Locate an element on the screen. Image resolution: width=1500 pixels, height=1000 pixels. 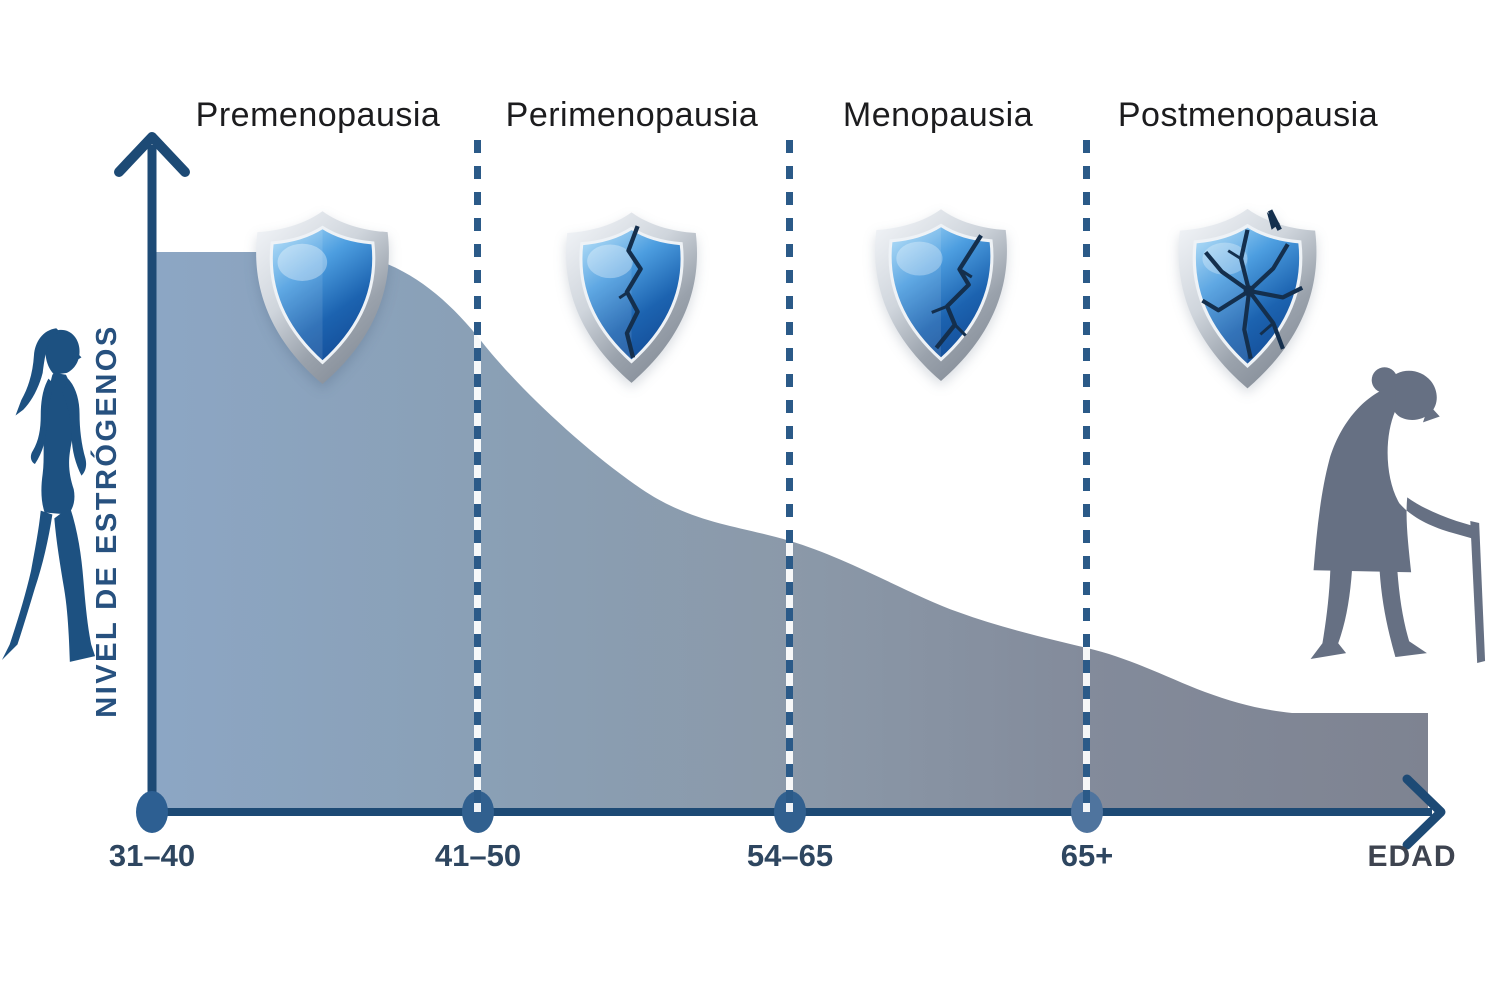
elderly-woman-cane-silhouette-icon is located at coordinates (1398, 515).